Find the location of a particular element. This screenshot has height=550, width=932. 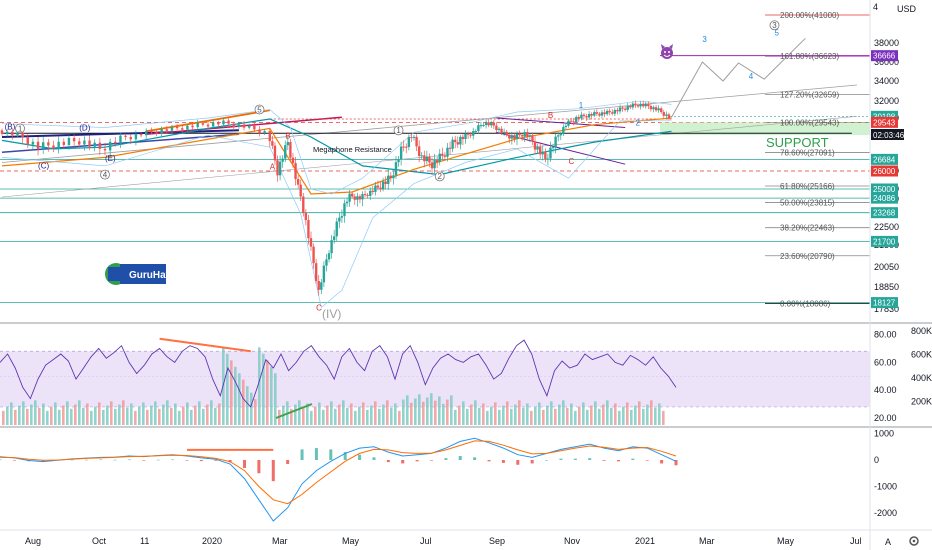

wave-label: 2 is located at coordinates (637, 123).